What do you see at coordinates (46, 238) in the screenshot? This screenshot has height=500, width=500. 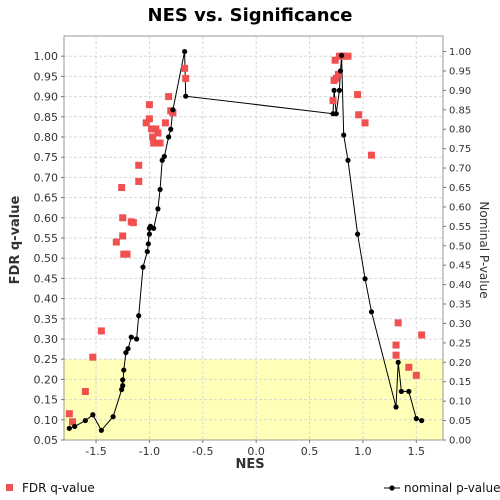 I see `y-tick-label-left: 0.55` at bounding box center [46, 238].